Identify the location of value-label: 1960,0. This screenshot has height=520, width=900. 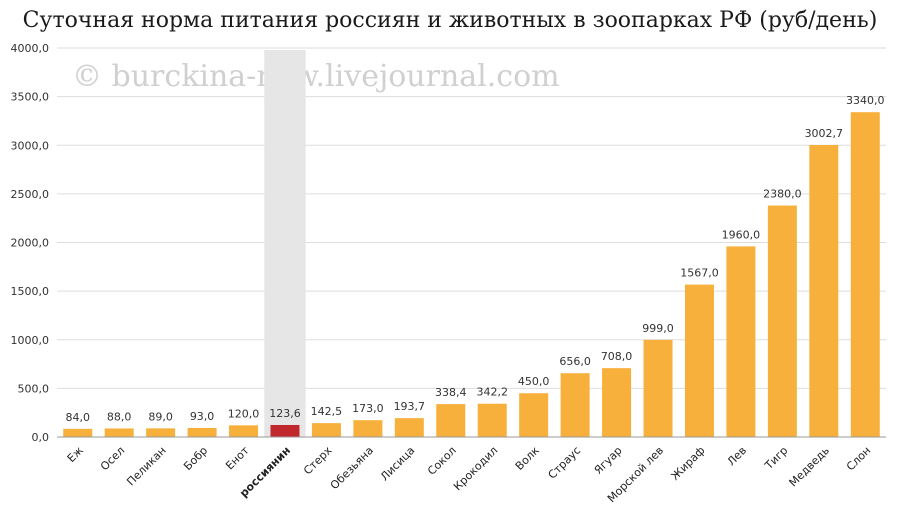
(741, 234).